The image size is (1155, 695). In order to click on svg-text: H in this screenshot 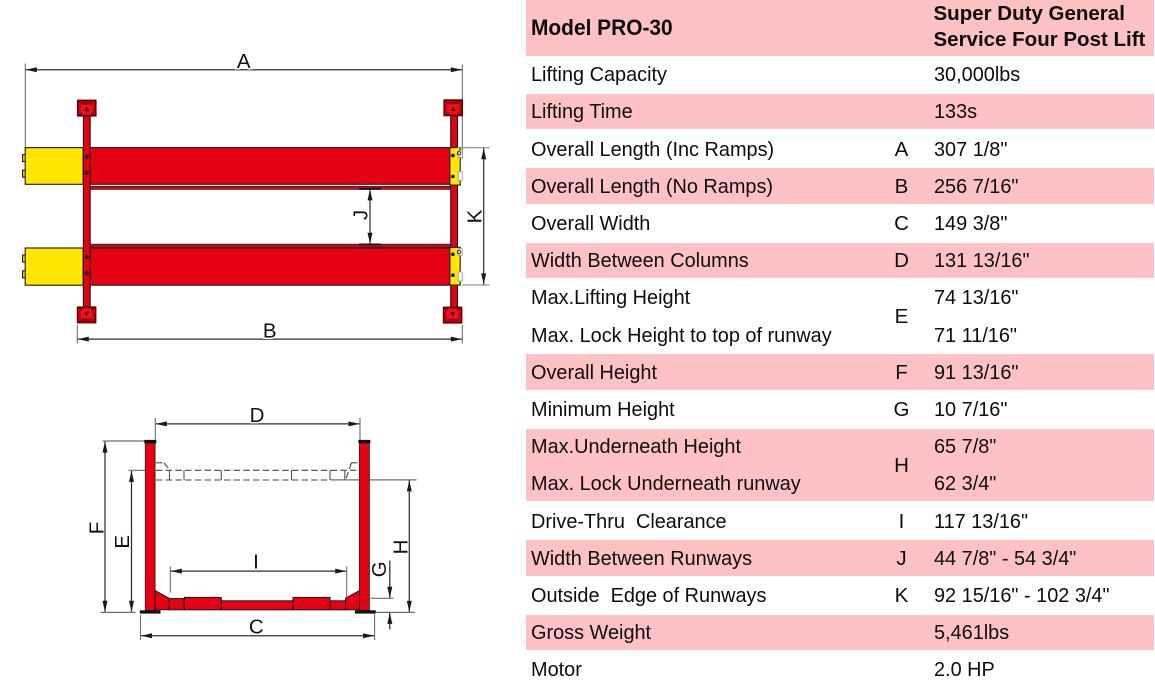, I will do `click(400, 547)`.